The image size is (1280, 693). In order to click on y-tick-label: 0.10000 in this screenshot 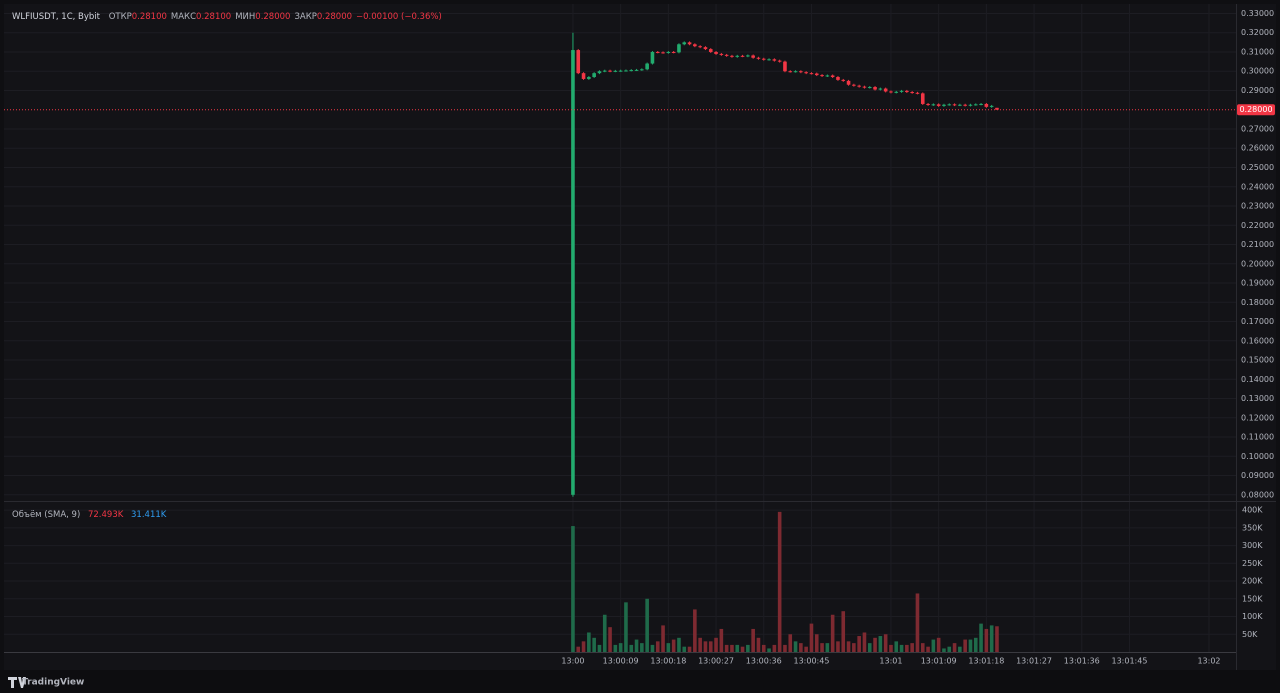, I will do `click(1257, 456)`.